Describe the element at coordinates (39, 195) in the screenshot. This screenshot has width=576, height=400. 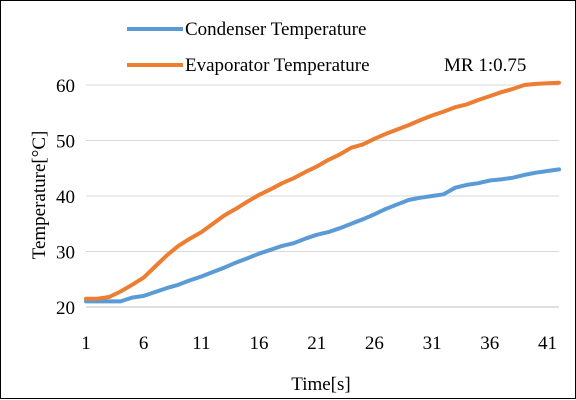
I see `y-axis-label: Temperature[°C]` at that location.